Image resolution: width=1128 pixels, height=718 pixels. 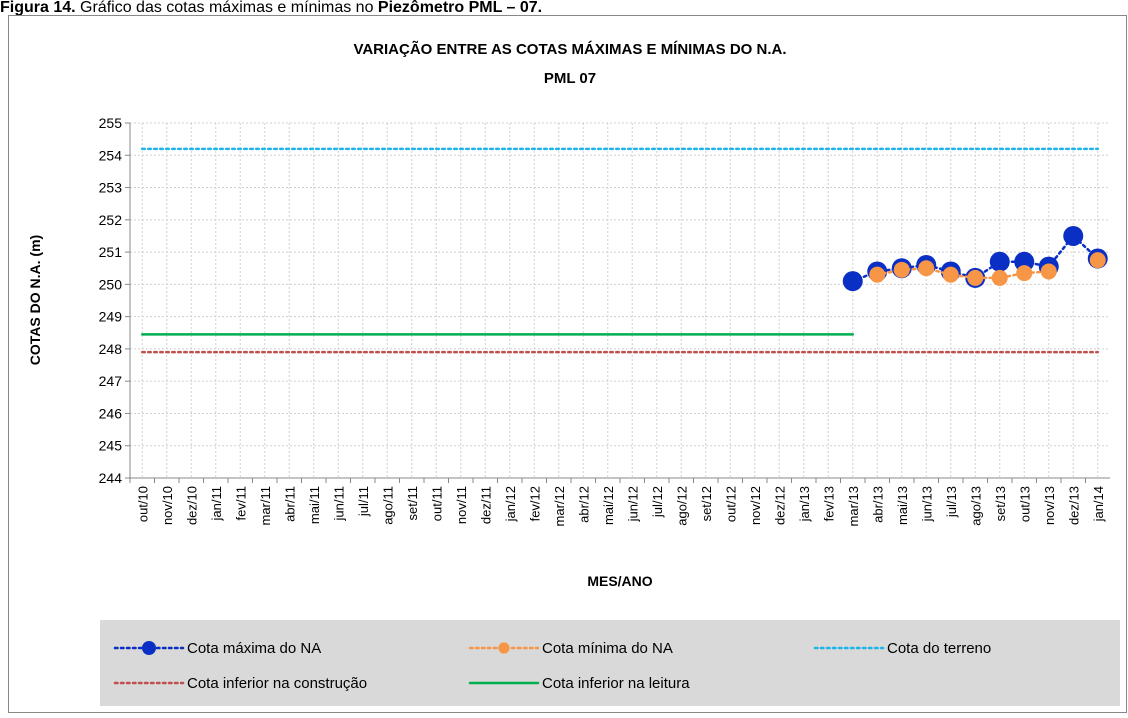 I want to click on x-tick-label: mai/13, so click(x=902, y=505).